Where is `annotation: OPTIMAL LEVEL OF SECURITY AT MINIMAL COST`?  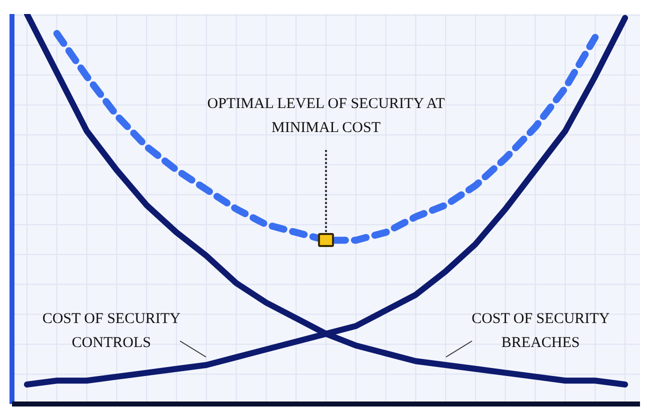 annotation: OPTIMAL LEVEL OF SECURITY AT MINIMAL COST is located at coordinates (326, 116).